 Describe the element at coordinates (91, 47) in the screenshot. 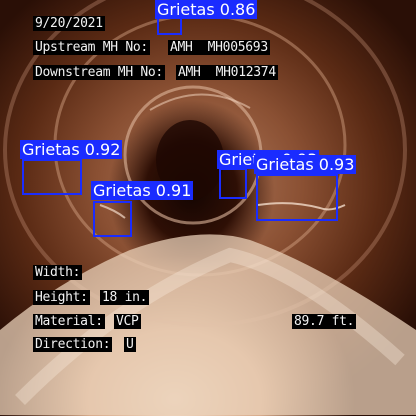

I see `upstream-label: Upstream MH No:` at that location.